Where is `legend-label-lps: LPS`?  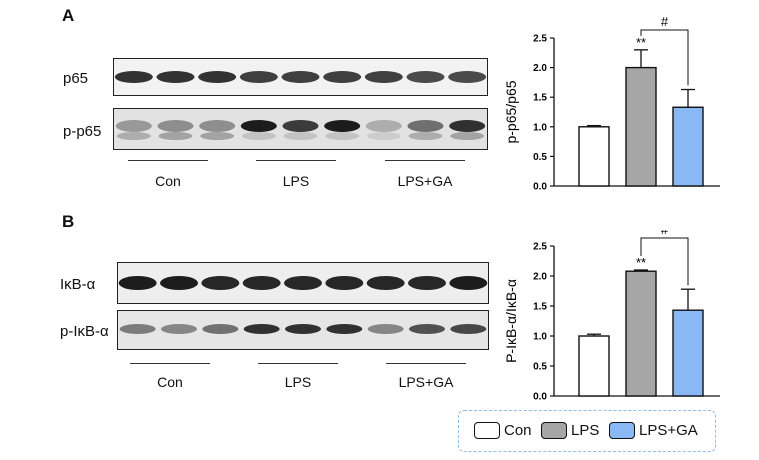 legend-label-lps: LPS is located at coordinates (585, 430).